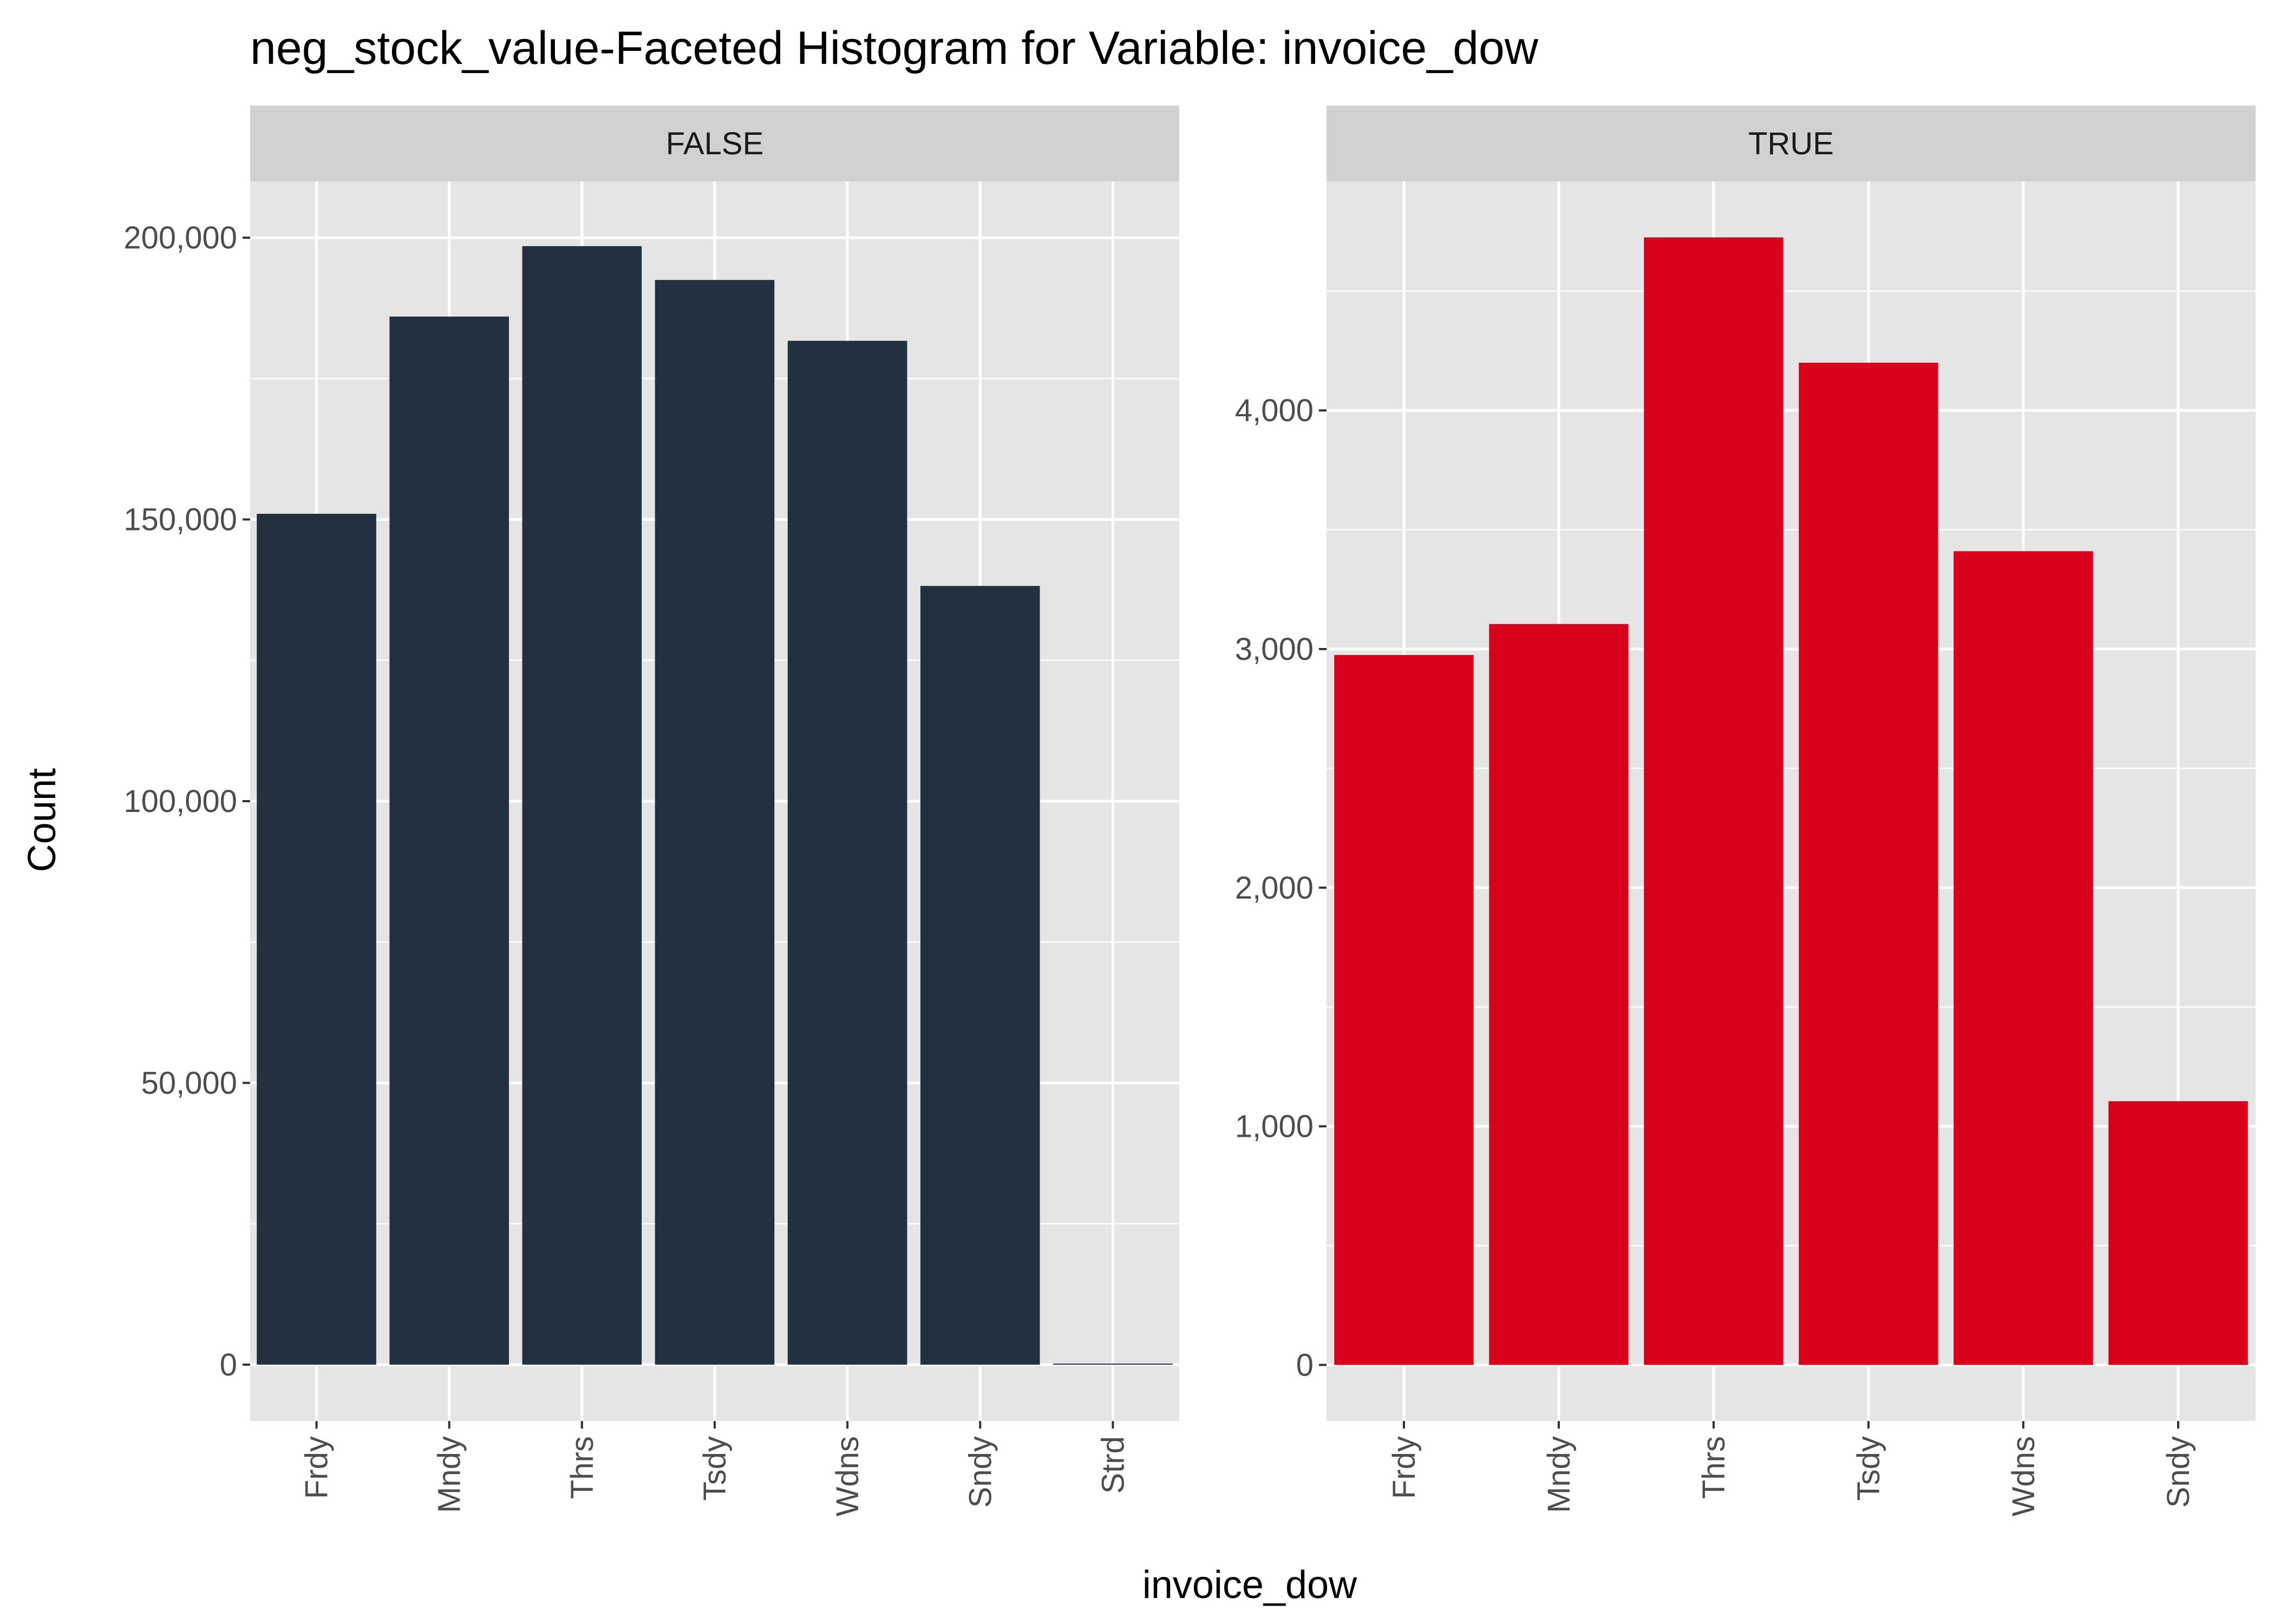 This screenshot has width=2274, height=1624. Describe the element at coordinates (1274, 410) in the screenshot. I see `y-tick-label: 4,000` at that location.